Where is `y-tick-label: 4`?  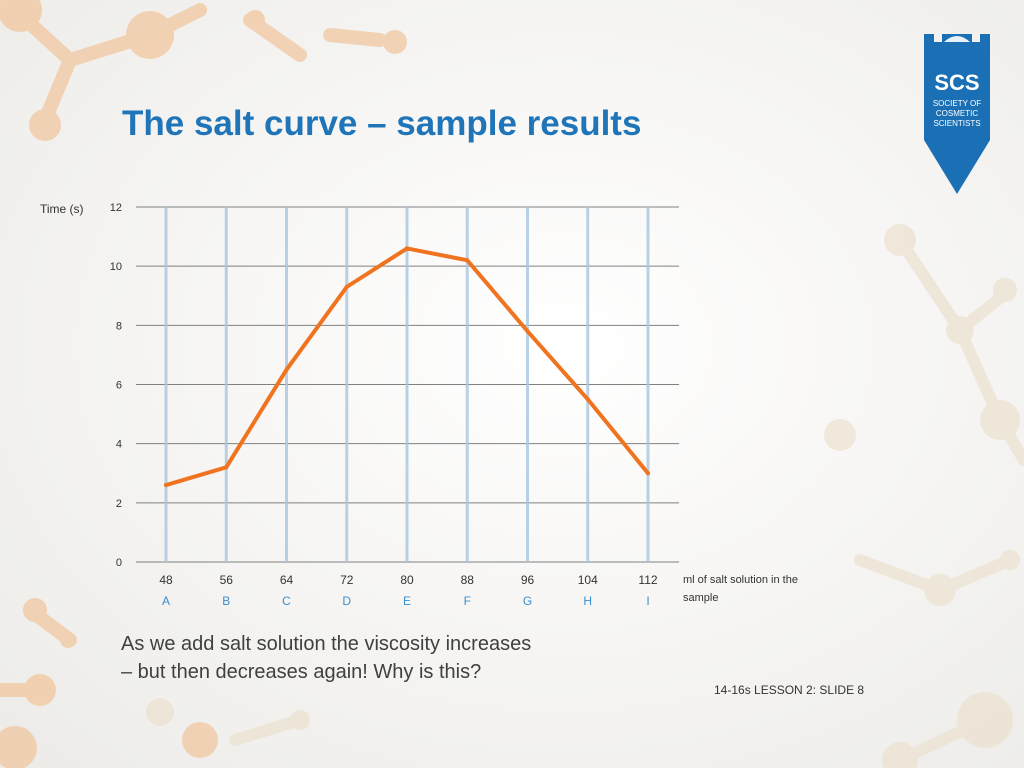
y-tick-label: 4 is located at coordinates (119, 445).